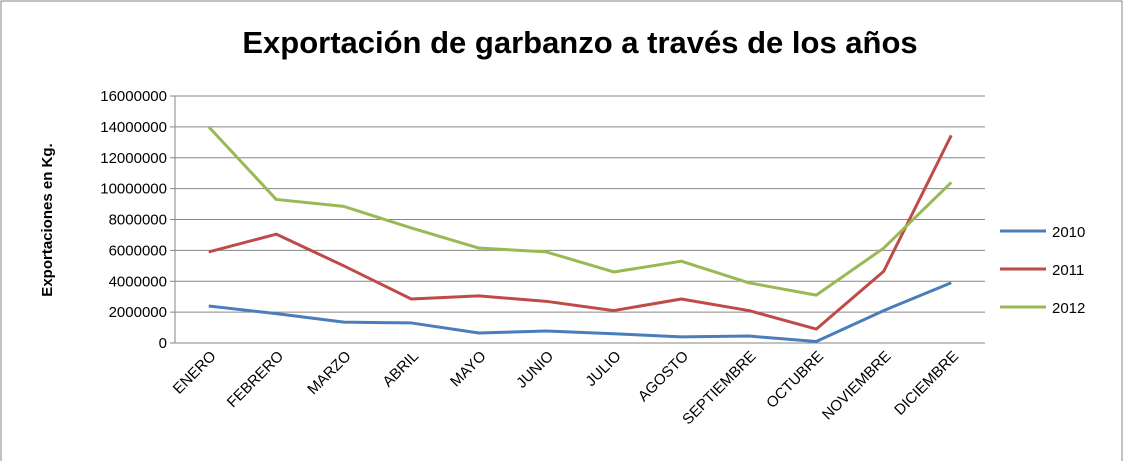 The width and height of the screenshot is (1124, 461). Describe the element at coordinates (1068, 308) in the screenshot. I see `legend-label: 2012` at that location.